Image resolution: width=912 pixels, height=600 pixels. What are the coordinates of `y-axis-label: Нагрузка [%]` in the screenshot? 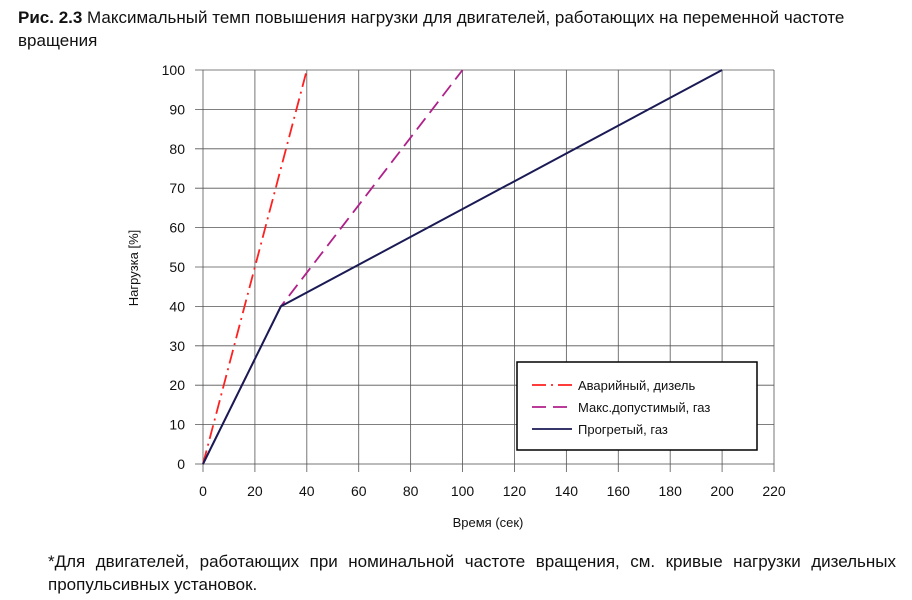 It's located at (133, 268).